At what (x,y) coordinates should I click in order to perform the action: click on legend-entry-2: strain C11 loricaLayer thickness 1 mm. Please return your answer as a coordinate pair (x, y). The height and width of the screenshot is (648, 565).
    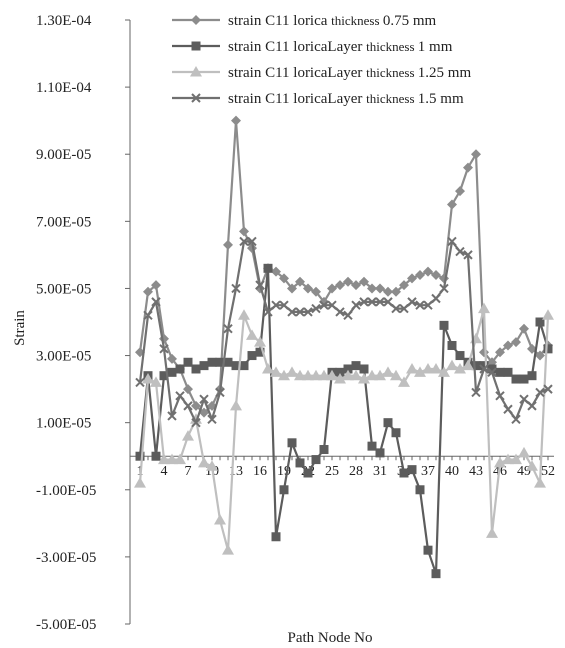
    Looking at the image, I should click on (312, 47).